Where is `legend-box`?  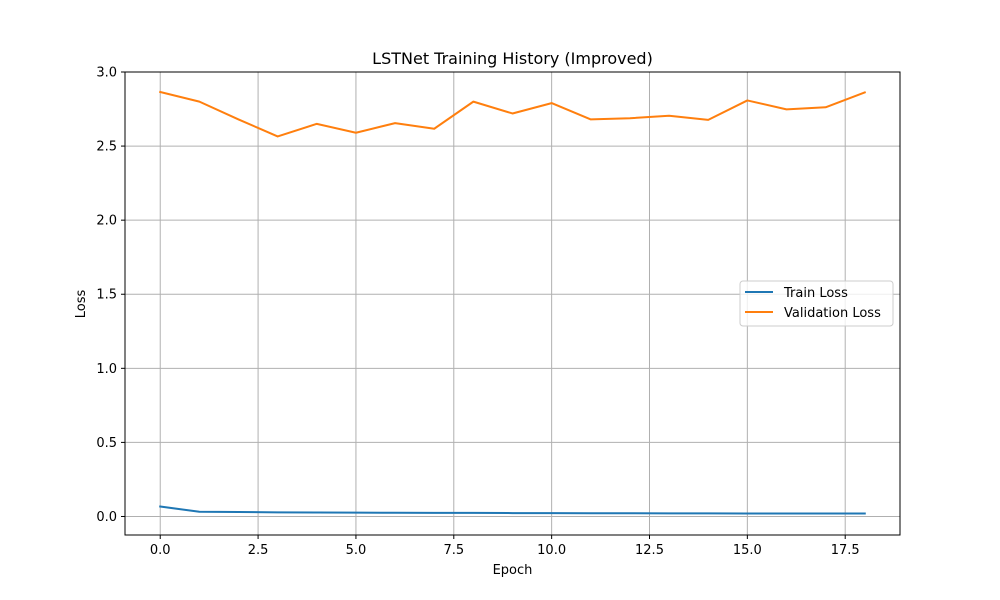
legend-box is located at coordinates (816, 303).